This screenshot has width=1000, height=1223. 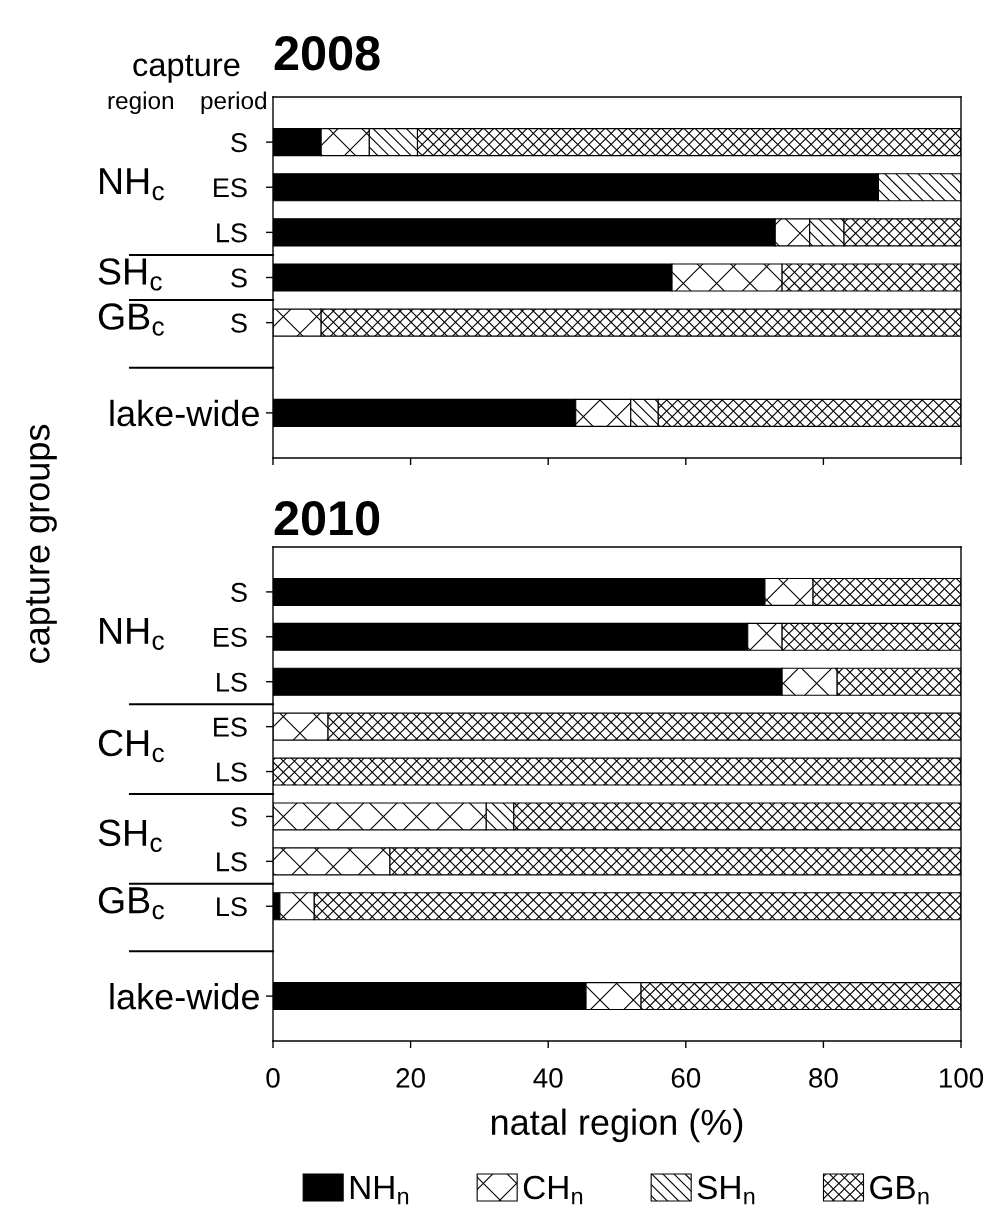 What do you see at coordinates (233, 103) in the screenshot?
I see `text: period` at bounding box center [233, 103].